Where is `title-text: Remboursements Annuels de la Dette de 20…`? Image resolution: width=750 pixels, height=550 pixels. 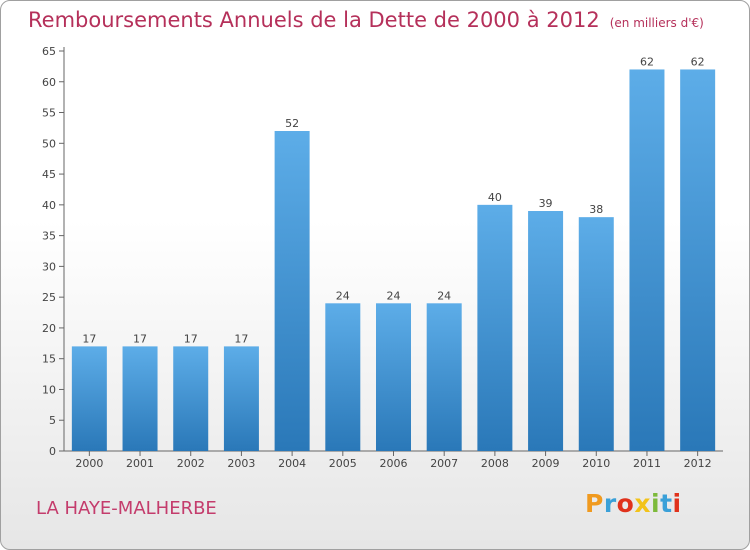
title-text: Remboursements Annuels de la Dette de 20… is located at coordinates (314, 20).